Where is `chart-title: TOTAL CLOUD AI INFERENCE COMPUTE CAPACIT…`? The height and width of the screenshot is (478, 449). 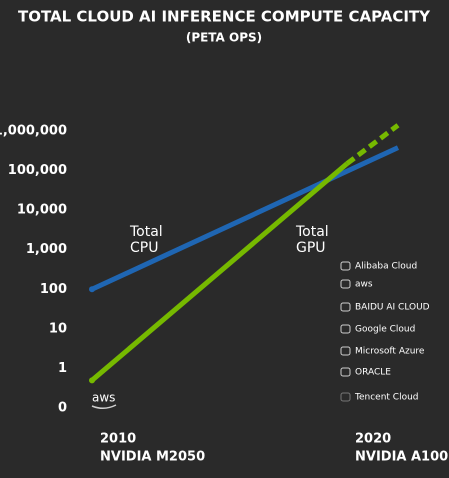 chart-title: TOTAL CLOUD AI INFERENCE COMPUTE CAPACIT… is located at coordinates (224, 17).